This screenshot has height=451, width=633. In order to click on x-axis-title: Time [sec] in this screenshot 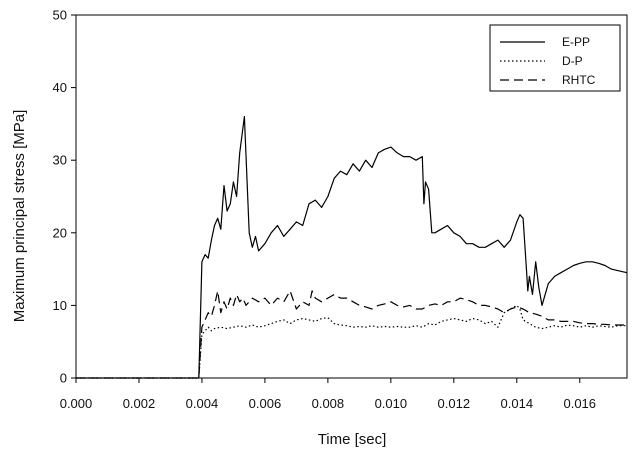, I will do `click(352, 439)`.